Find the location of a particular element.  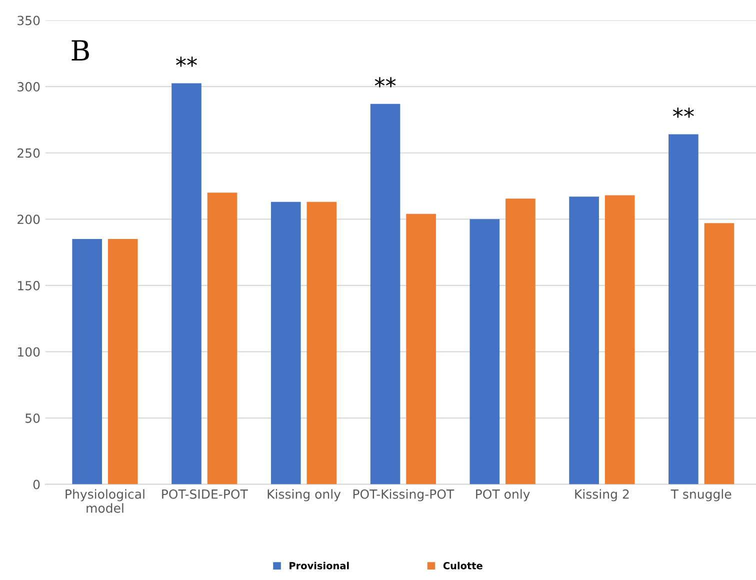

y-tick-label: 0 is located at coordinates (36, 485).